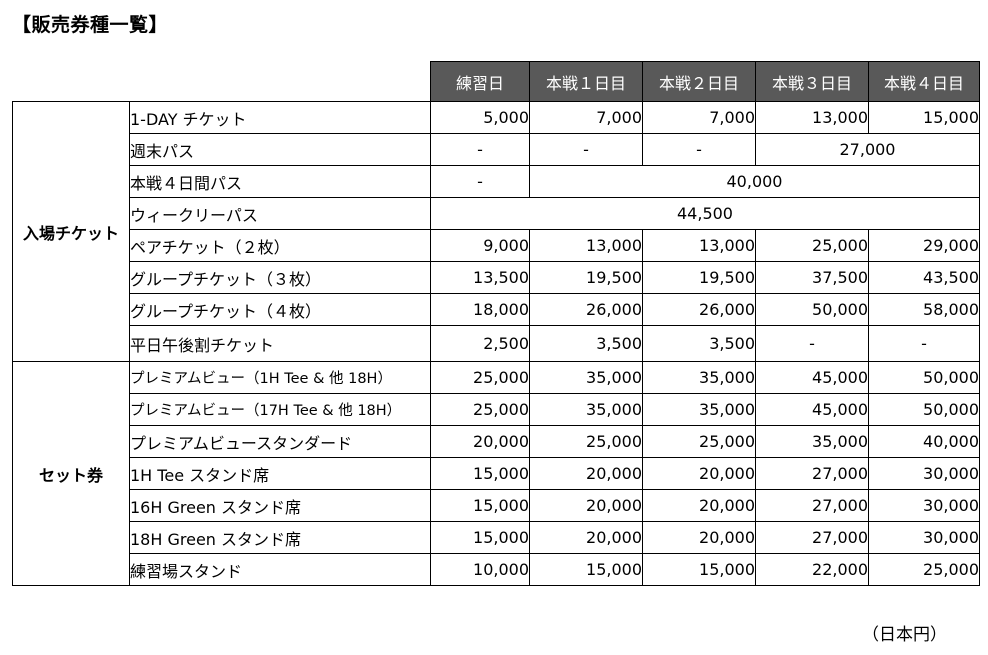  Describe the element at coordinates (924, 277) in the screenshot. I see `price-cell: 43,500` at that location.